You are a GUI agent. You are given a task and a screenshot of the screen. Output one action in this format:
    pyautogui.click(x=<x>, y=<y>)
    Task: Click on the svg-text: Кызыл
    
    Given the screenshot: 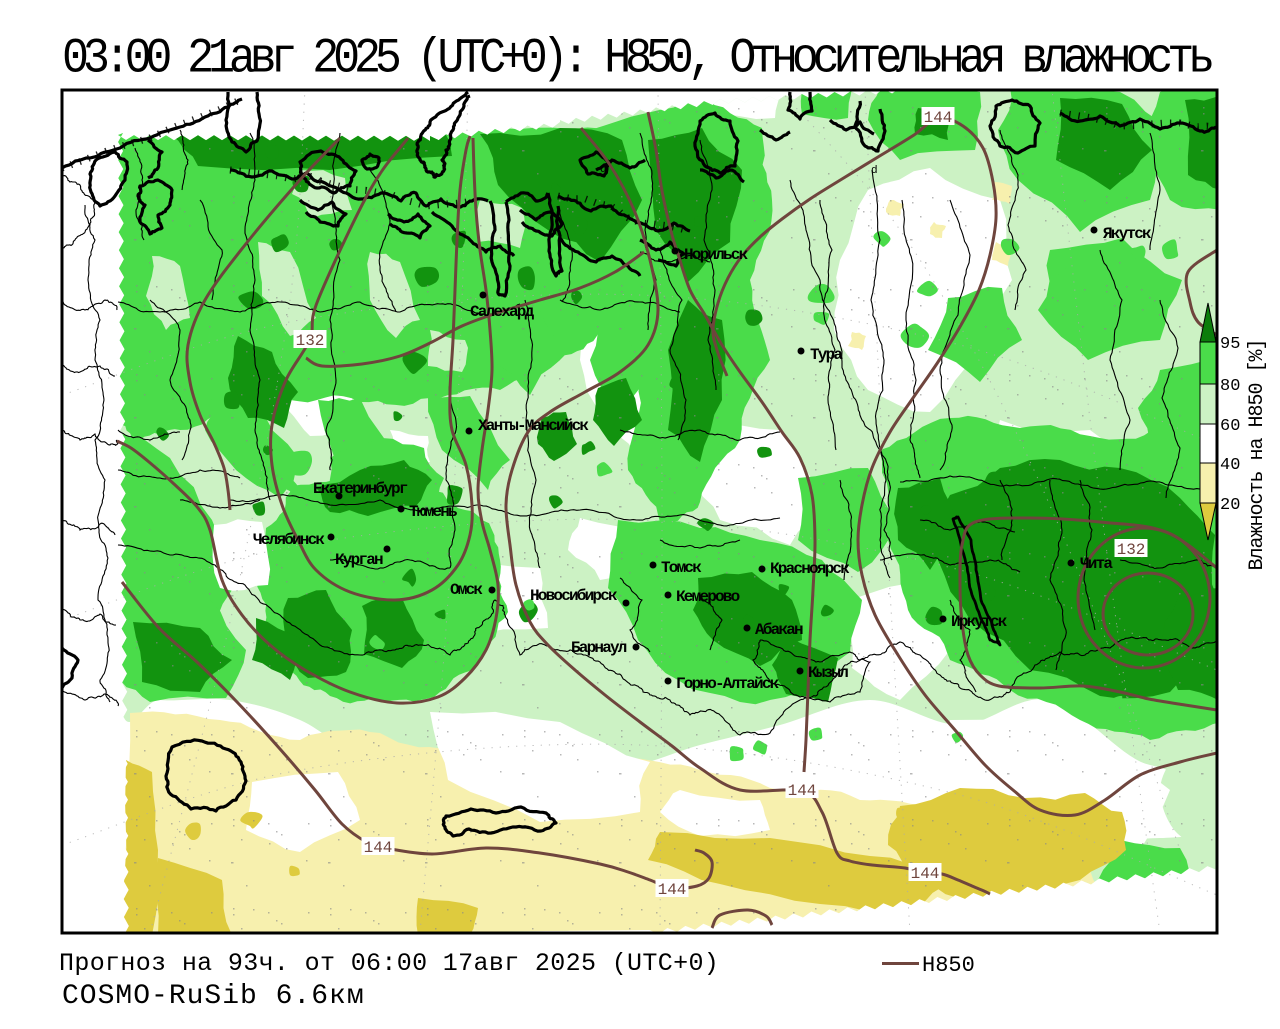 What is the action you would take?
    pyautogui.click(x=828, y=673)
    